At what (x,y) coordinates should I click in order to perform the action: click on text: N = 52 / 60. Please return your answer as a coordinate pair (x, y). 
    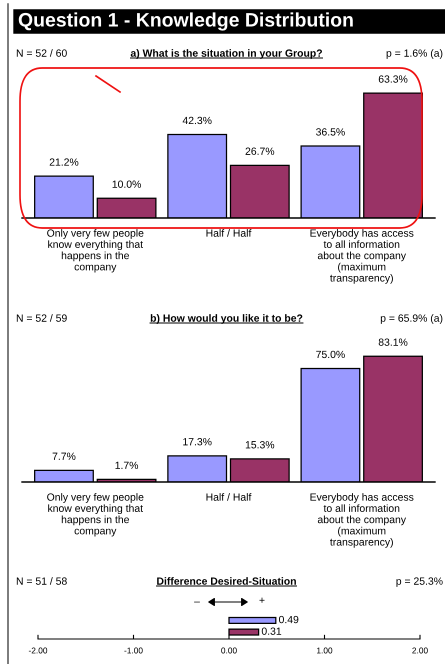
    Looking at the image, I should click on (41, 53).